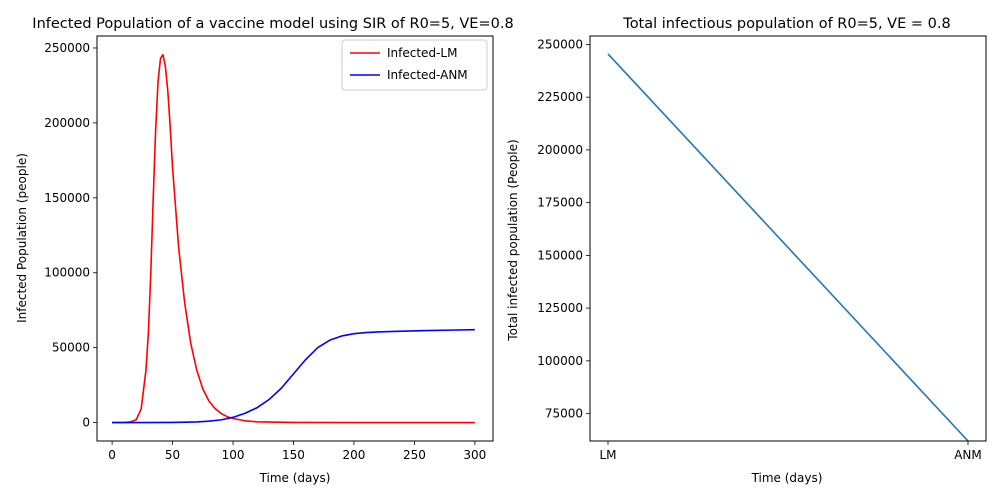  Describe the element at coordinates (295, 478) in the screenshot. I see `chart0-x-axis-label: Time (days)` at that location.